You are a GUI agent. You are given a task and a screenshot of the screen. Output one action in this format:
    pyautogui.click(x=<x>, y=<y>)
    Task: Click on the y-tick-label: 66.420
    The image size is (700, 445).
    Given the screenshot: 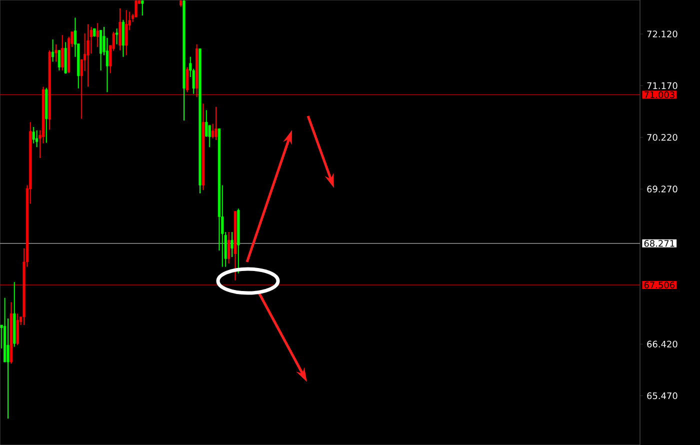 What is the action you would take?
    pyautogui.click(x=662, y=344)
    